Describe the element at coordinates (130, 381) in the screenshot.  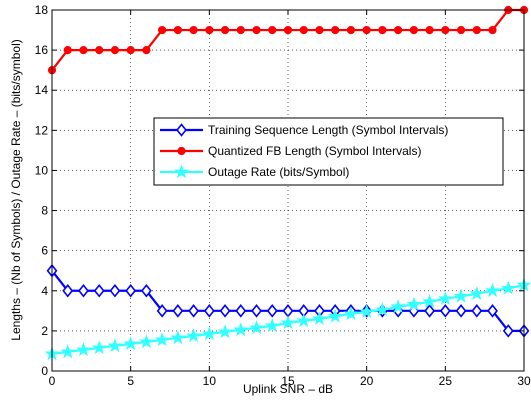
I see `x-tick-label: 5` at that location.